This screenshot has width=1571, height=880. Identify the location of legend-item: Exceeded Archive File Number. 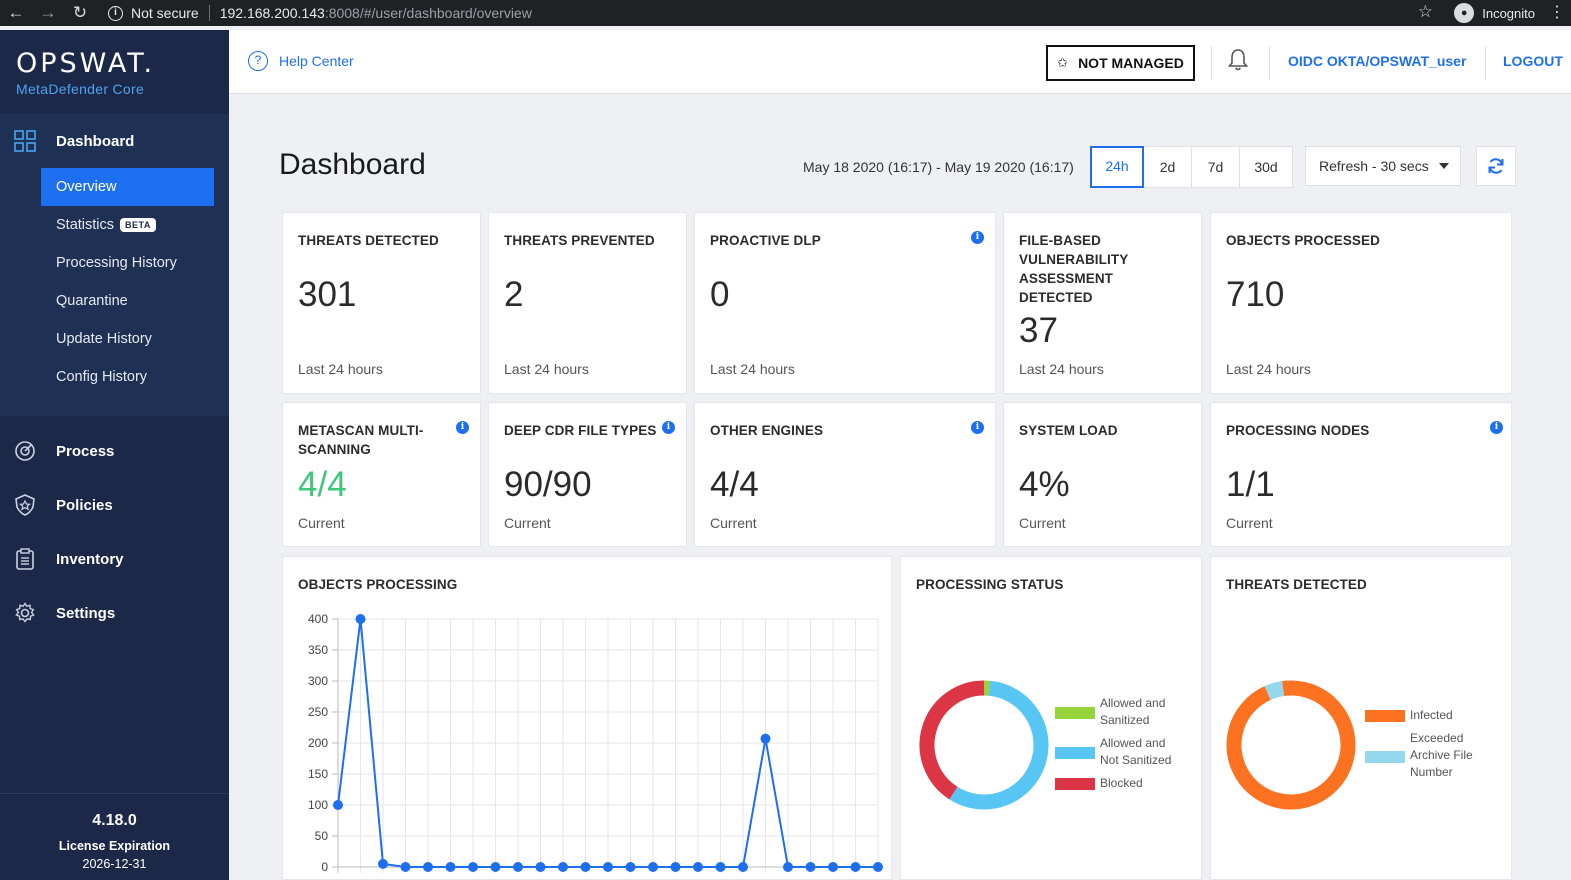
(1435, 757).